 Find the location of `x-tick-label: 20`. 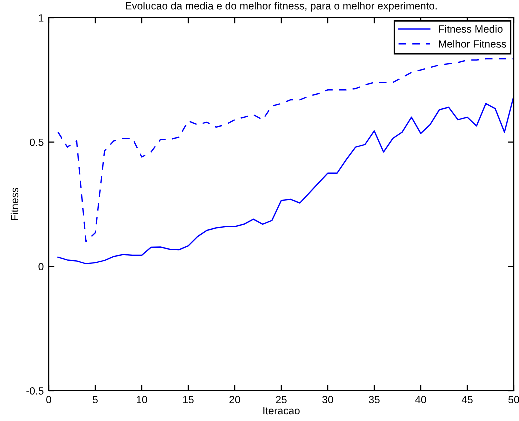

x-tick-label: 20 is located at coordinates (235, 400).